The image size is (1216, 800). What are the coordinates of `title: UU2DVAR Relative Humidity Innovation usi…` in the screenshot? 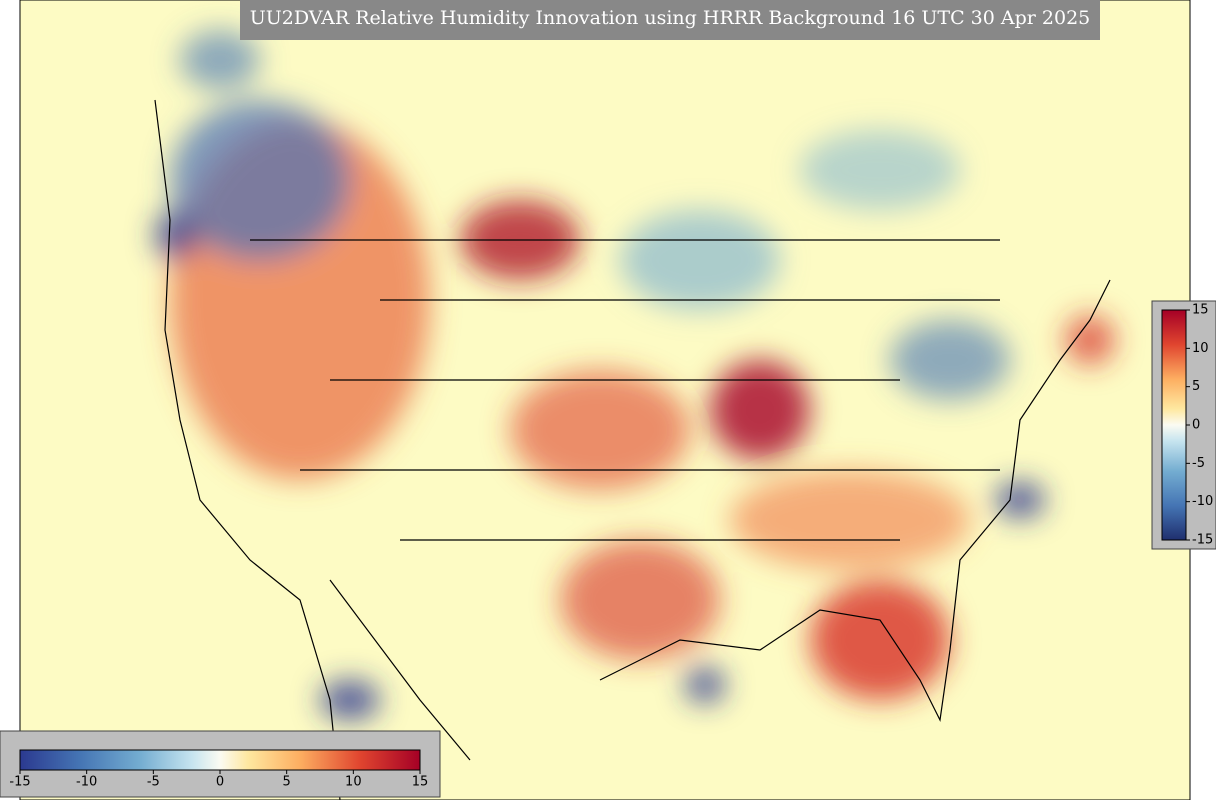 It's located at (670, 18).